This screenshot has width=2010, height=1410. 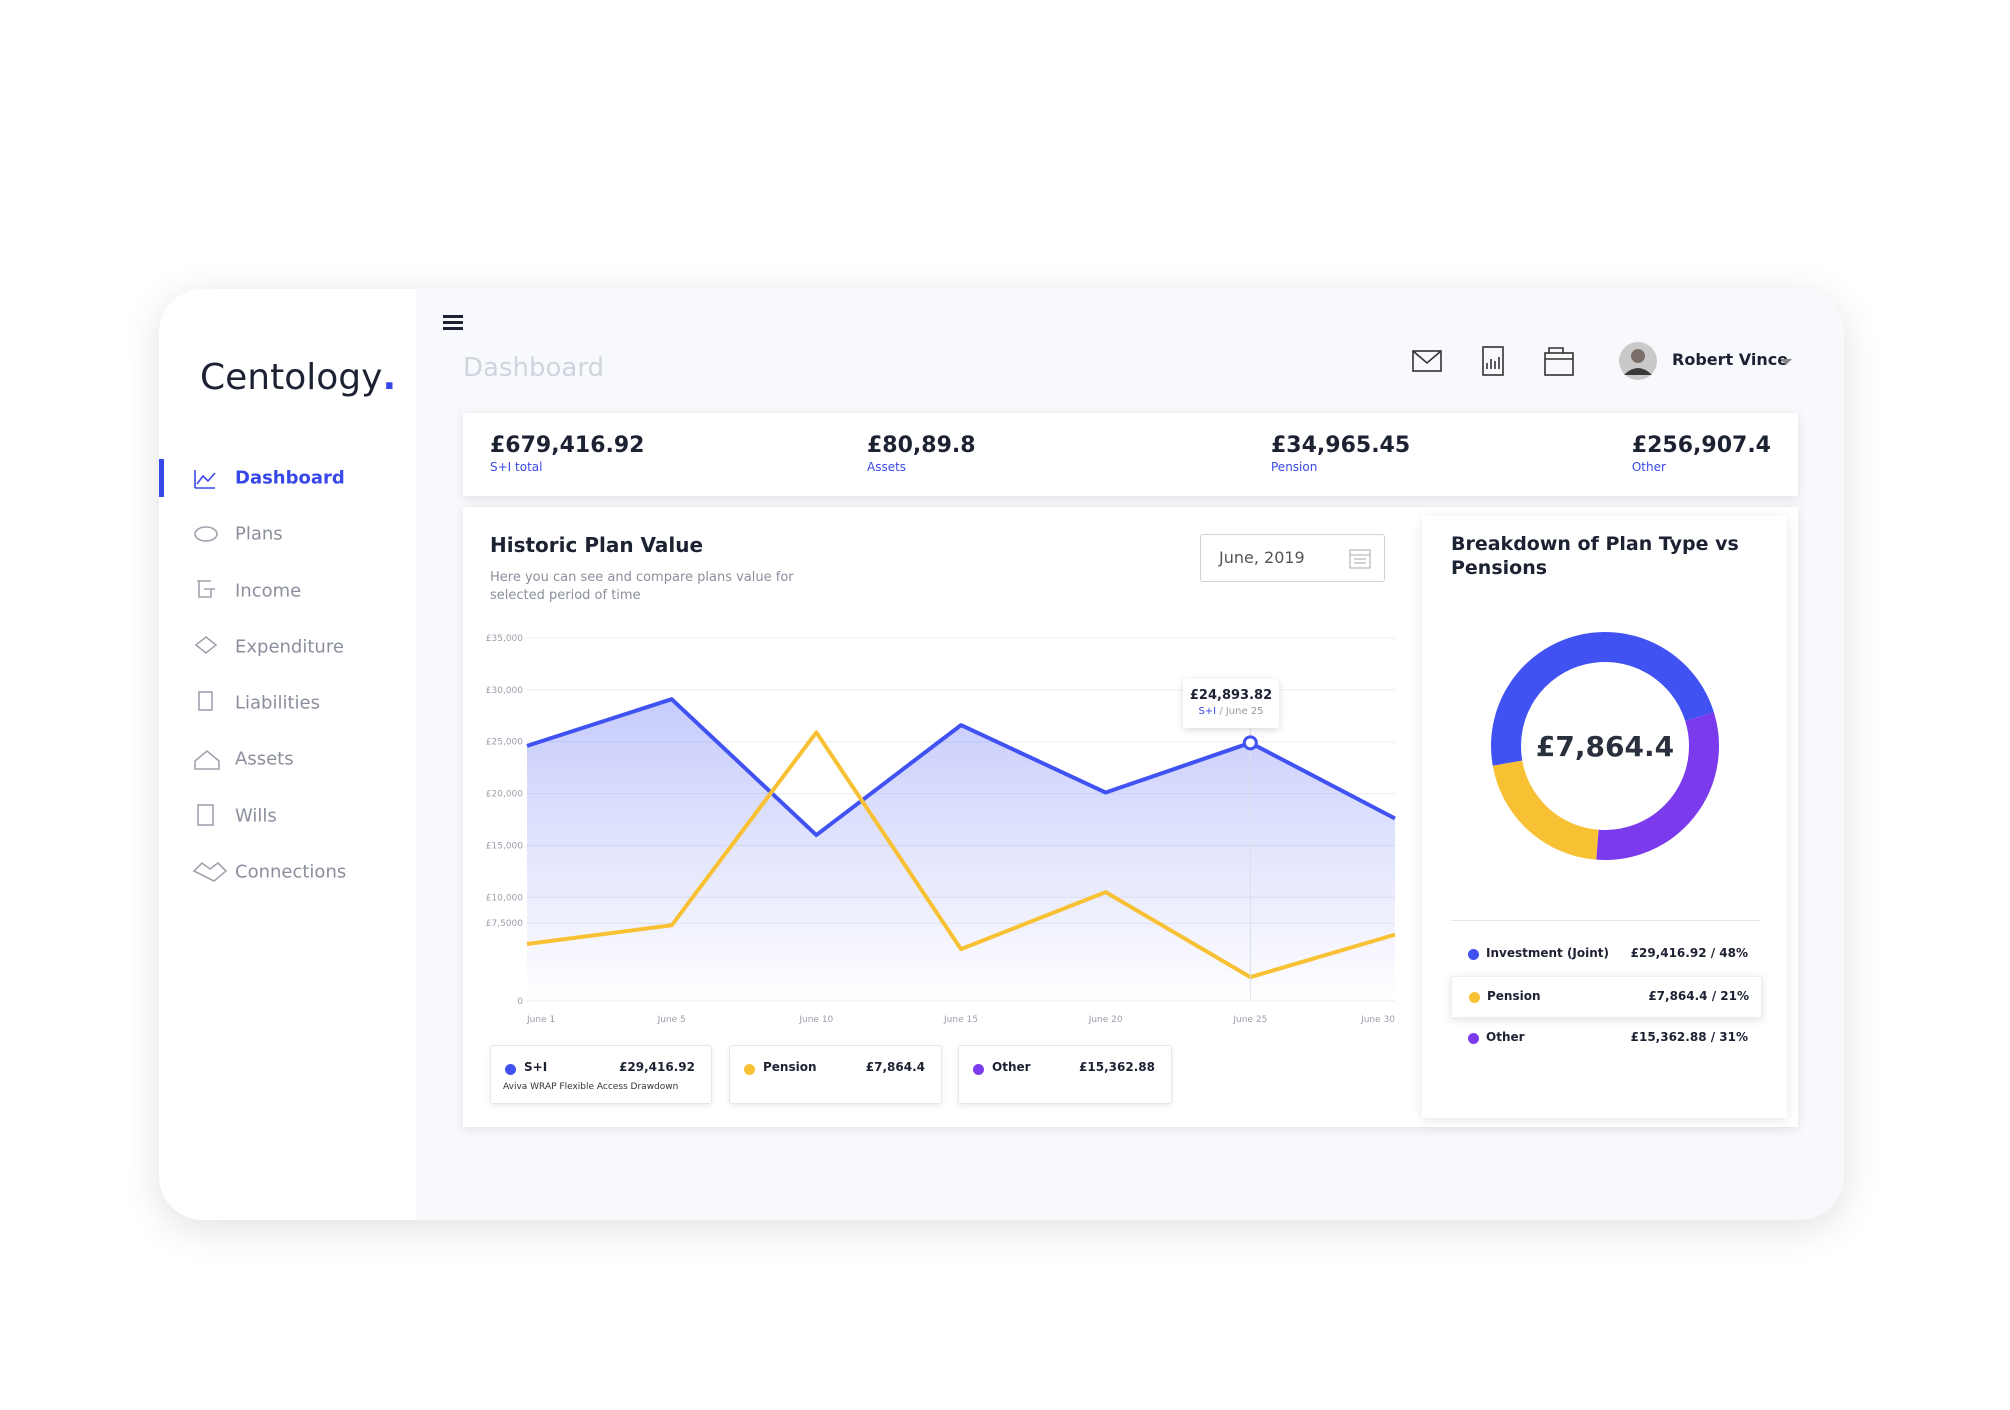 I want to click on legend-amount: £7,864.4, so click(x=895, y=1067).